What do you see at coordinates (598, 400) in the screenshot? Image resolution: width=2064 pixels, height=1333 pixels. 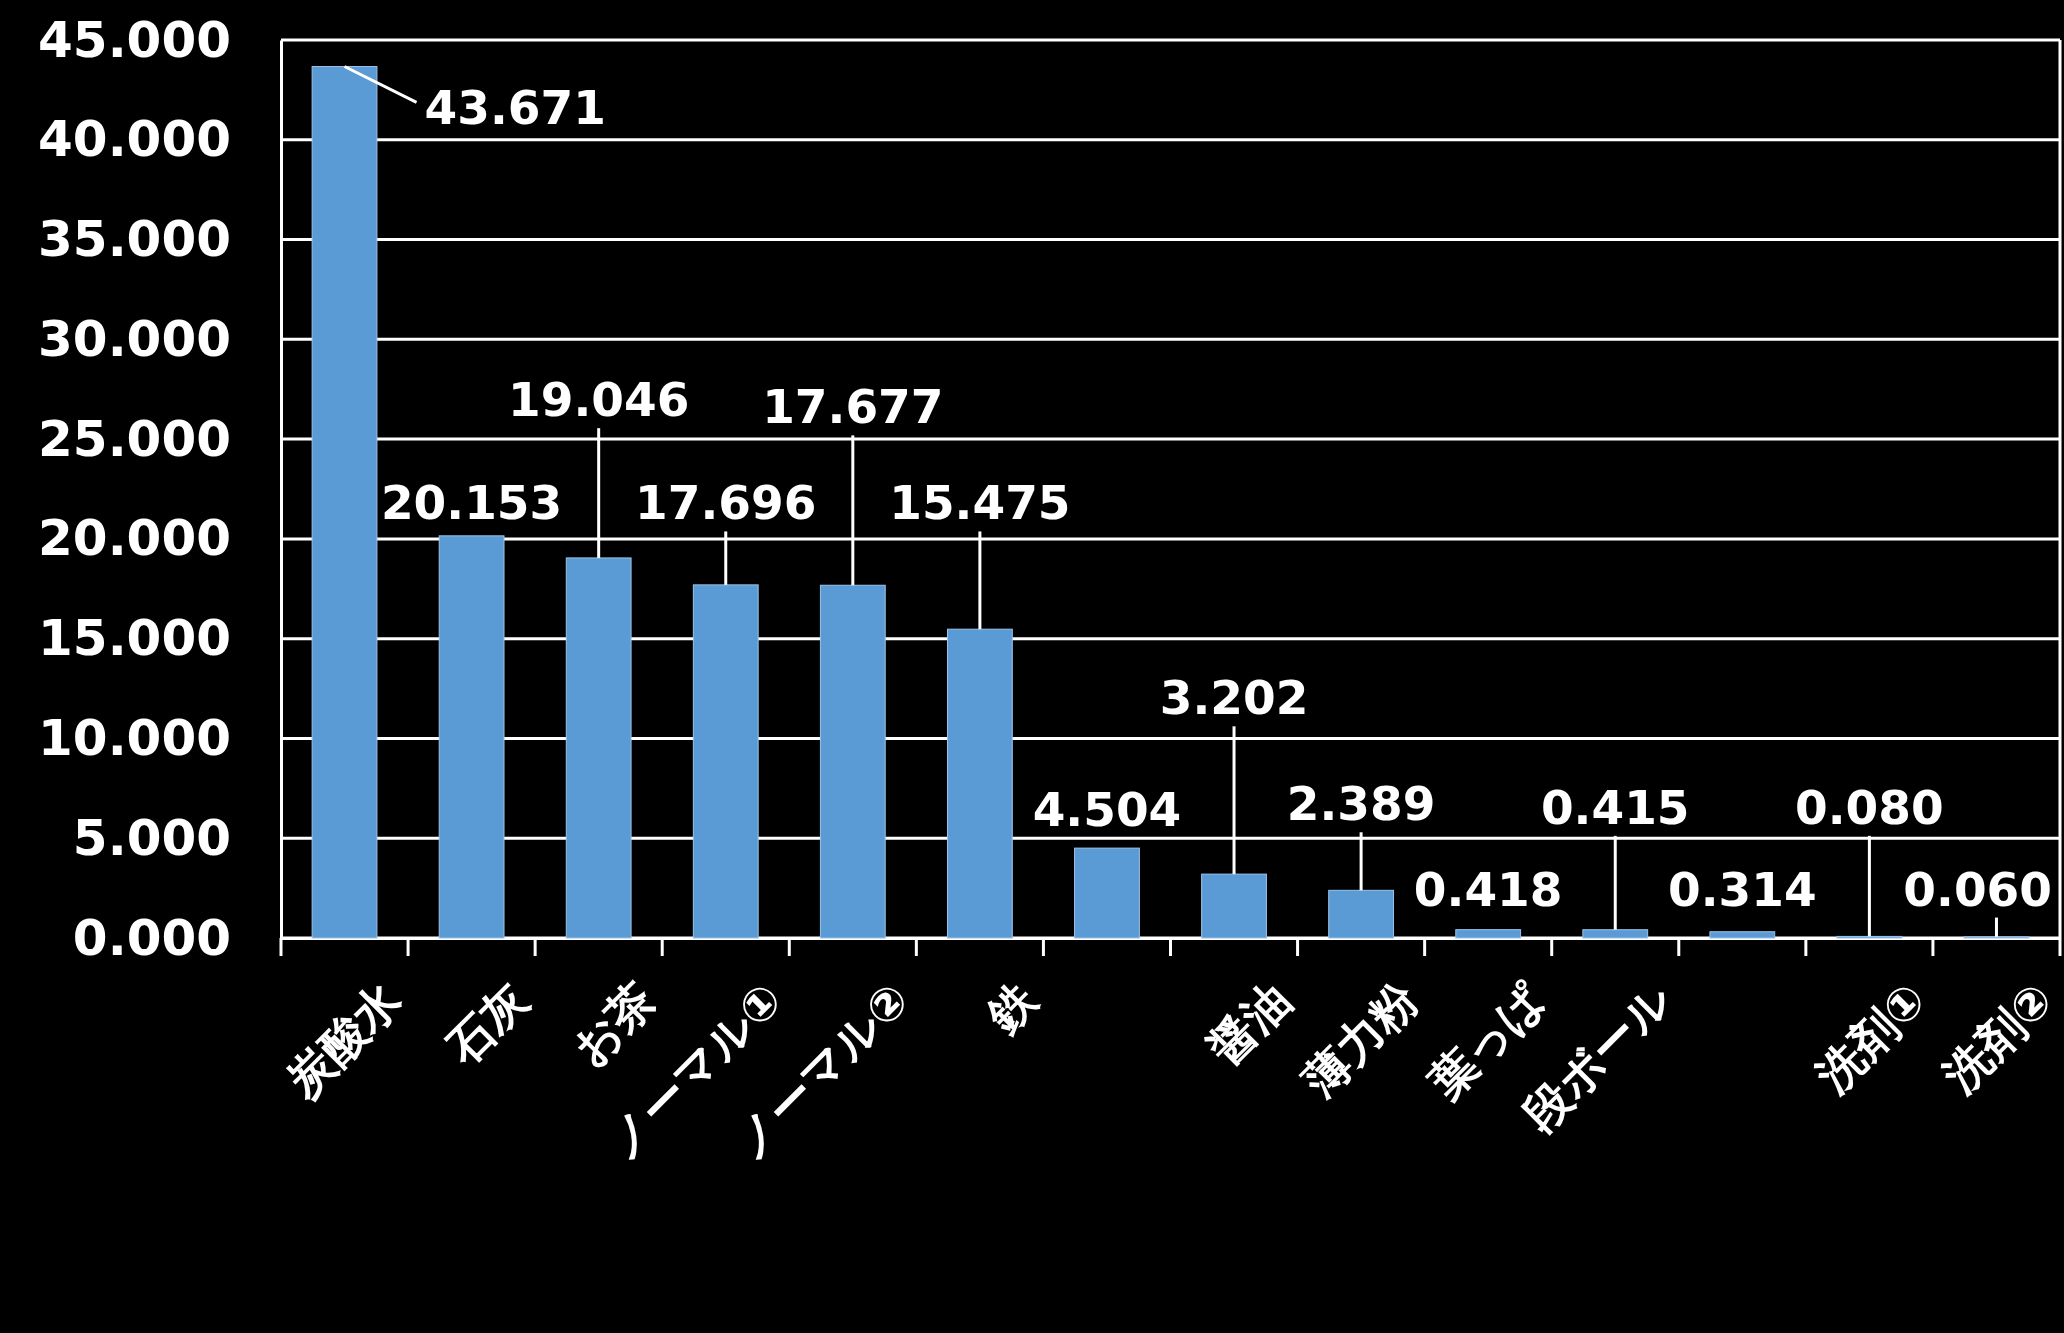 I see `data-label: 19.046` at bounding box center [598, 400].